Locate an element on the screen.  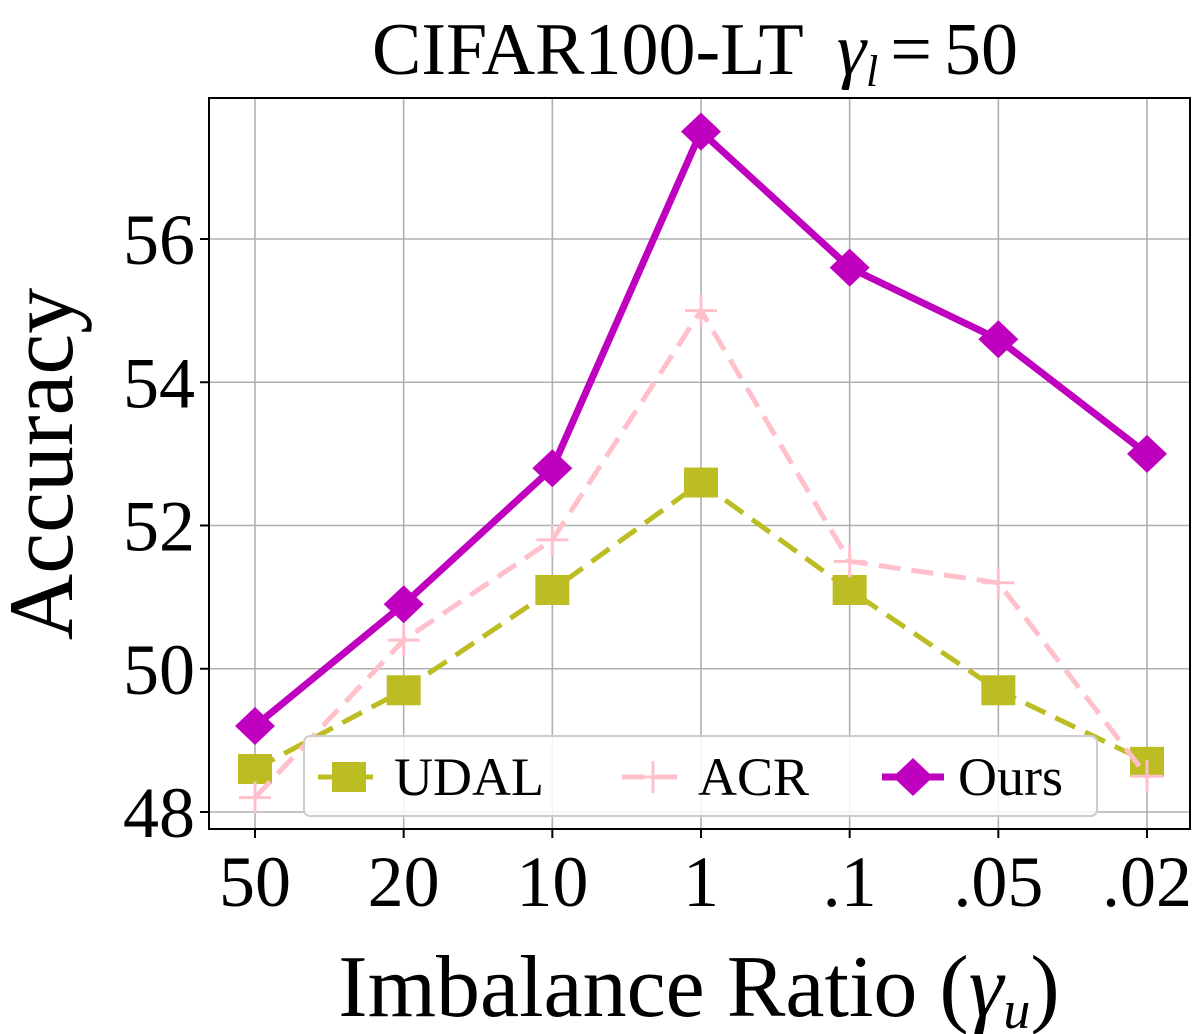
legend-box is located at coordinates (700, 776).